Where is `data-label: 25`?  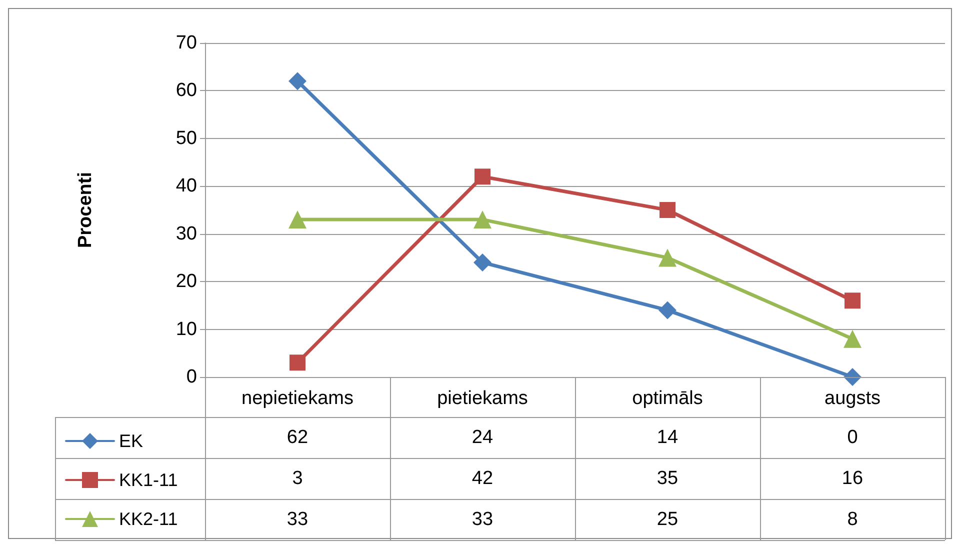 data-label: 25 is located at coordinates (668, 520).